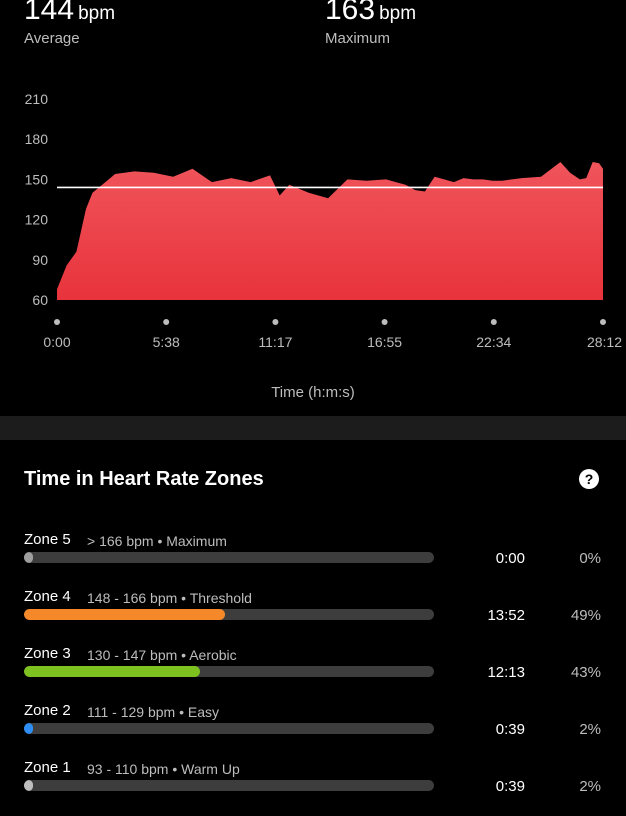  I want to click on x-tick-label: 16:55, so click(384, 342).